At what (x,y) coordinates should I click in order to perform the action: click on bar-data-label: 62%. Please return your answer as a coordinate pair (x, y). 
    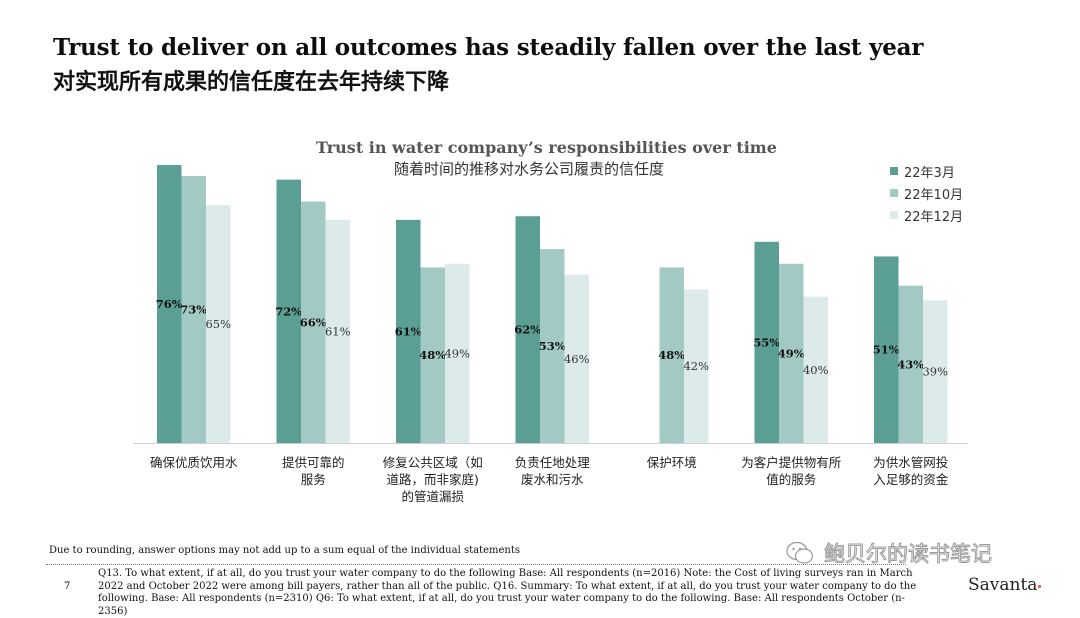
    Looking at the image, I should click on (527, 330).